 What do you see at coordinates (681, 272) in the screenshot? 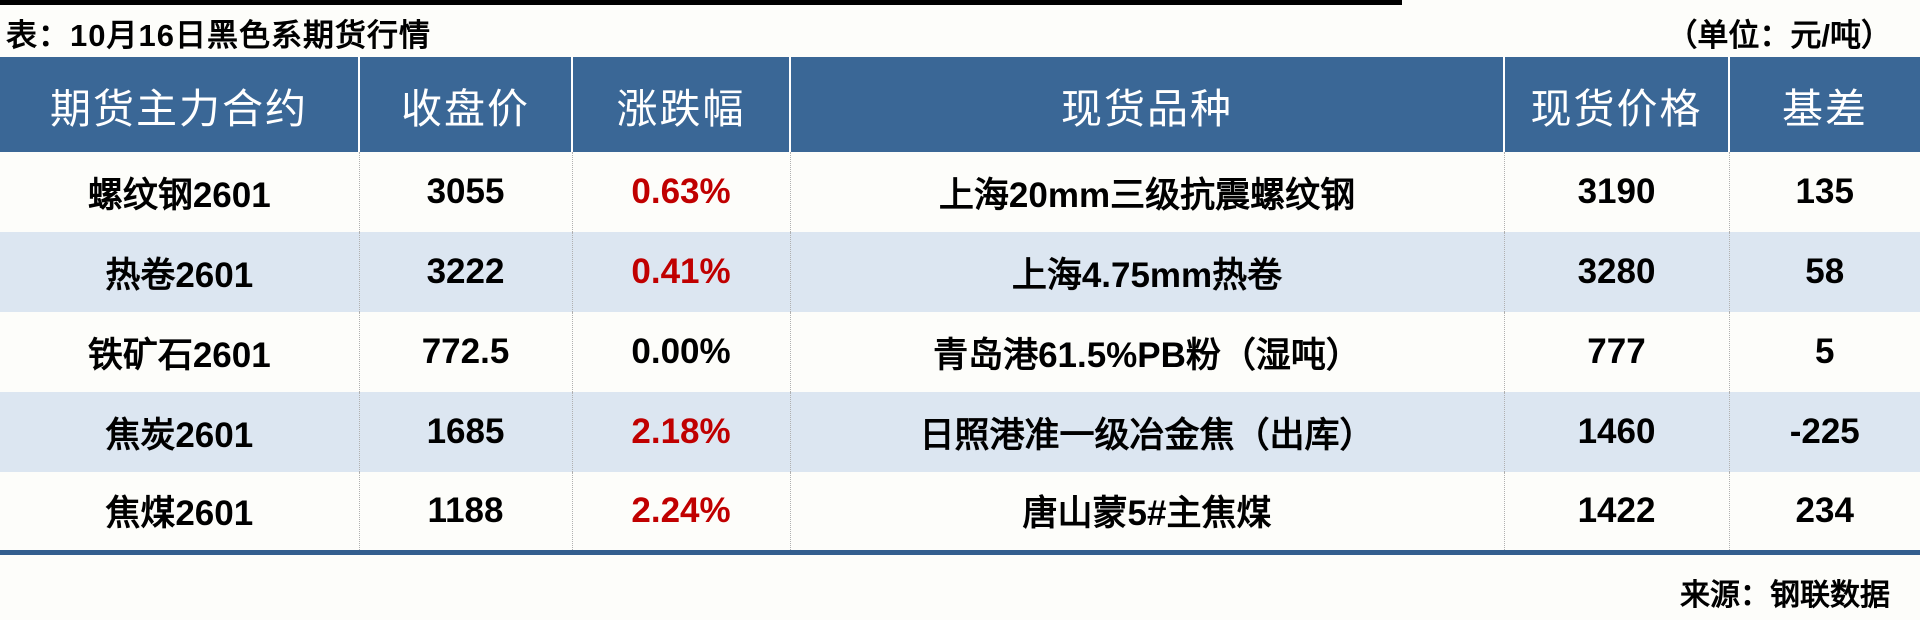
I see `cell-change: 0.41%` at bounding box center [681, 272].